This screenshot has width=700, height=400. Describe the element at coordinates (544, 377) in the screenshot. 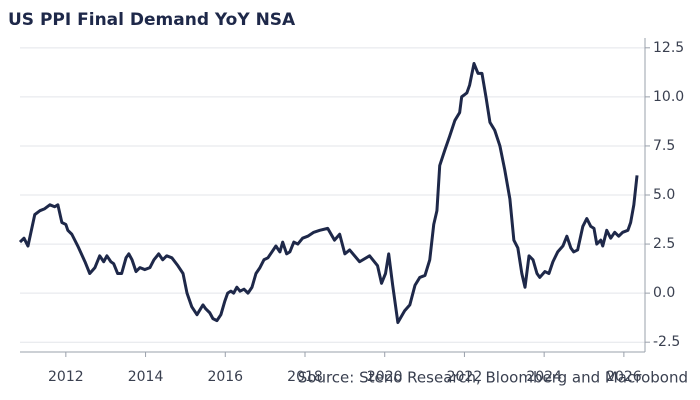

I see `x-tick-label: 2024` at that location.